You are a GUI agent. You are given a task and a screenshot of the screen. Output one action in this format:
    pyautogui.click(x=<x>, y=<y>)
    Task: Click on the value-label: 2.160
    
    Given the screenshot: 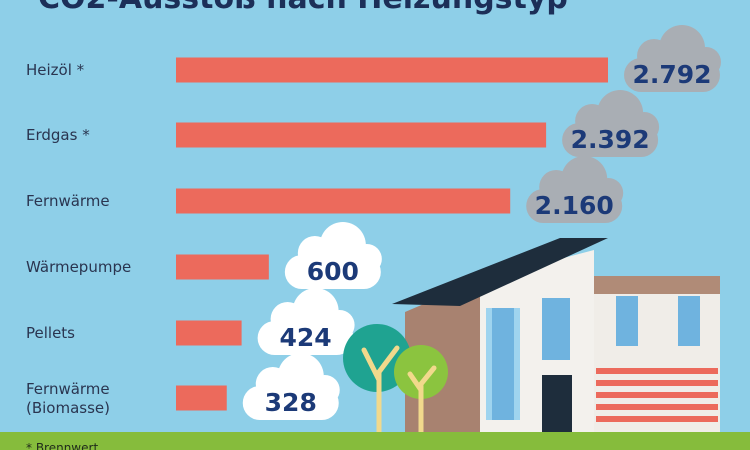 What is the action you would take?
    pyautogui.click(x=574, y=205)
    